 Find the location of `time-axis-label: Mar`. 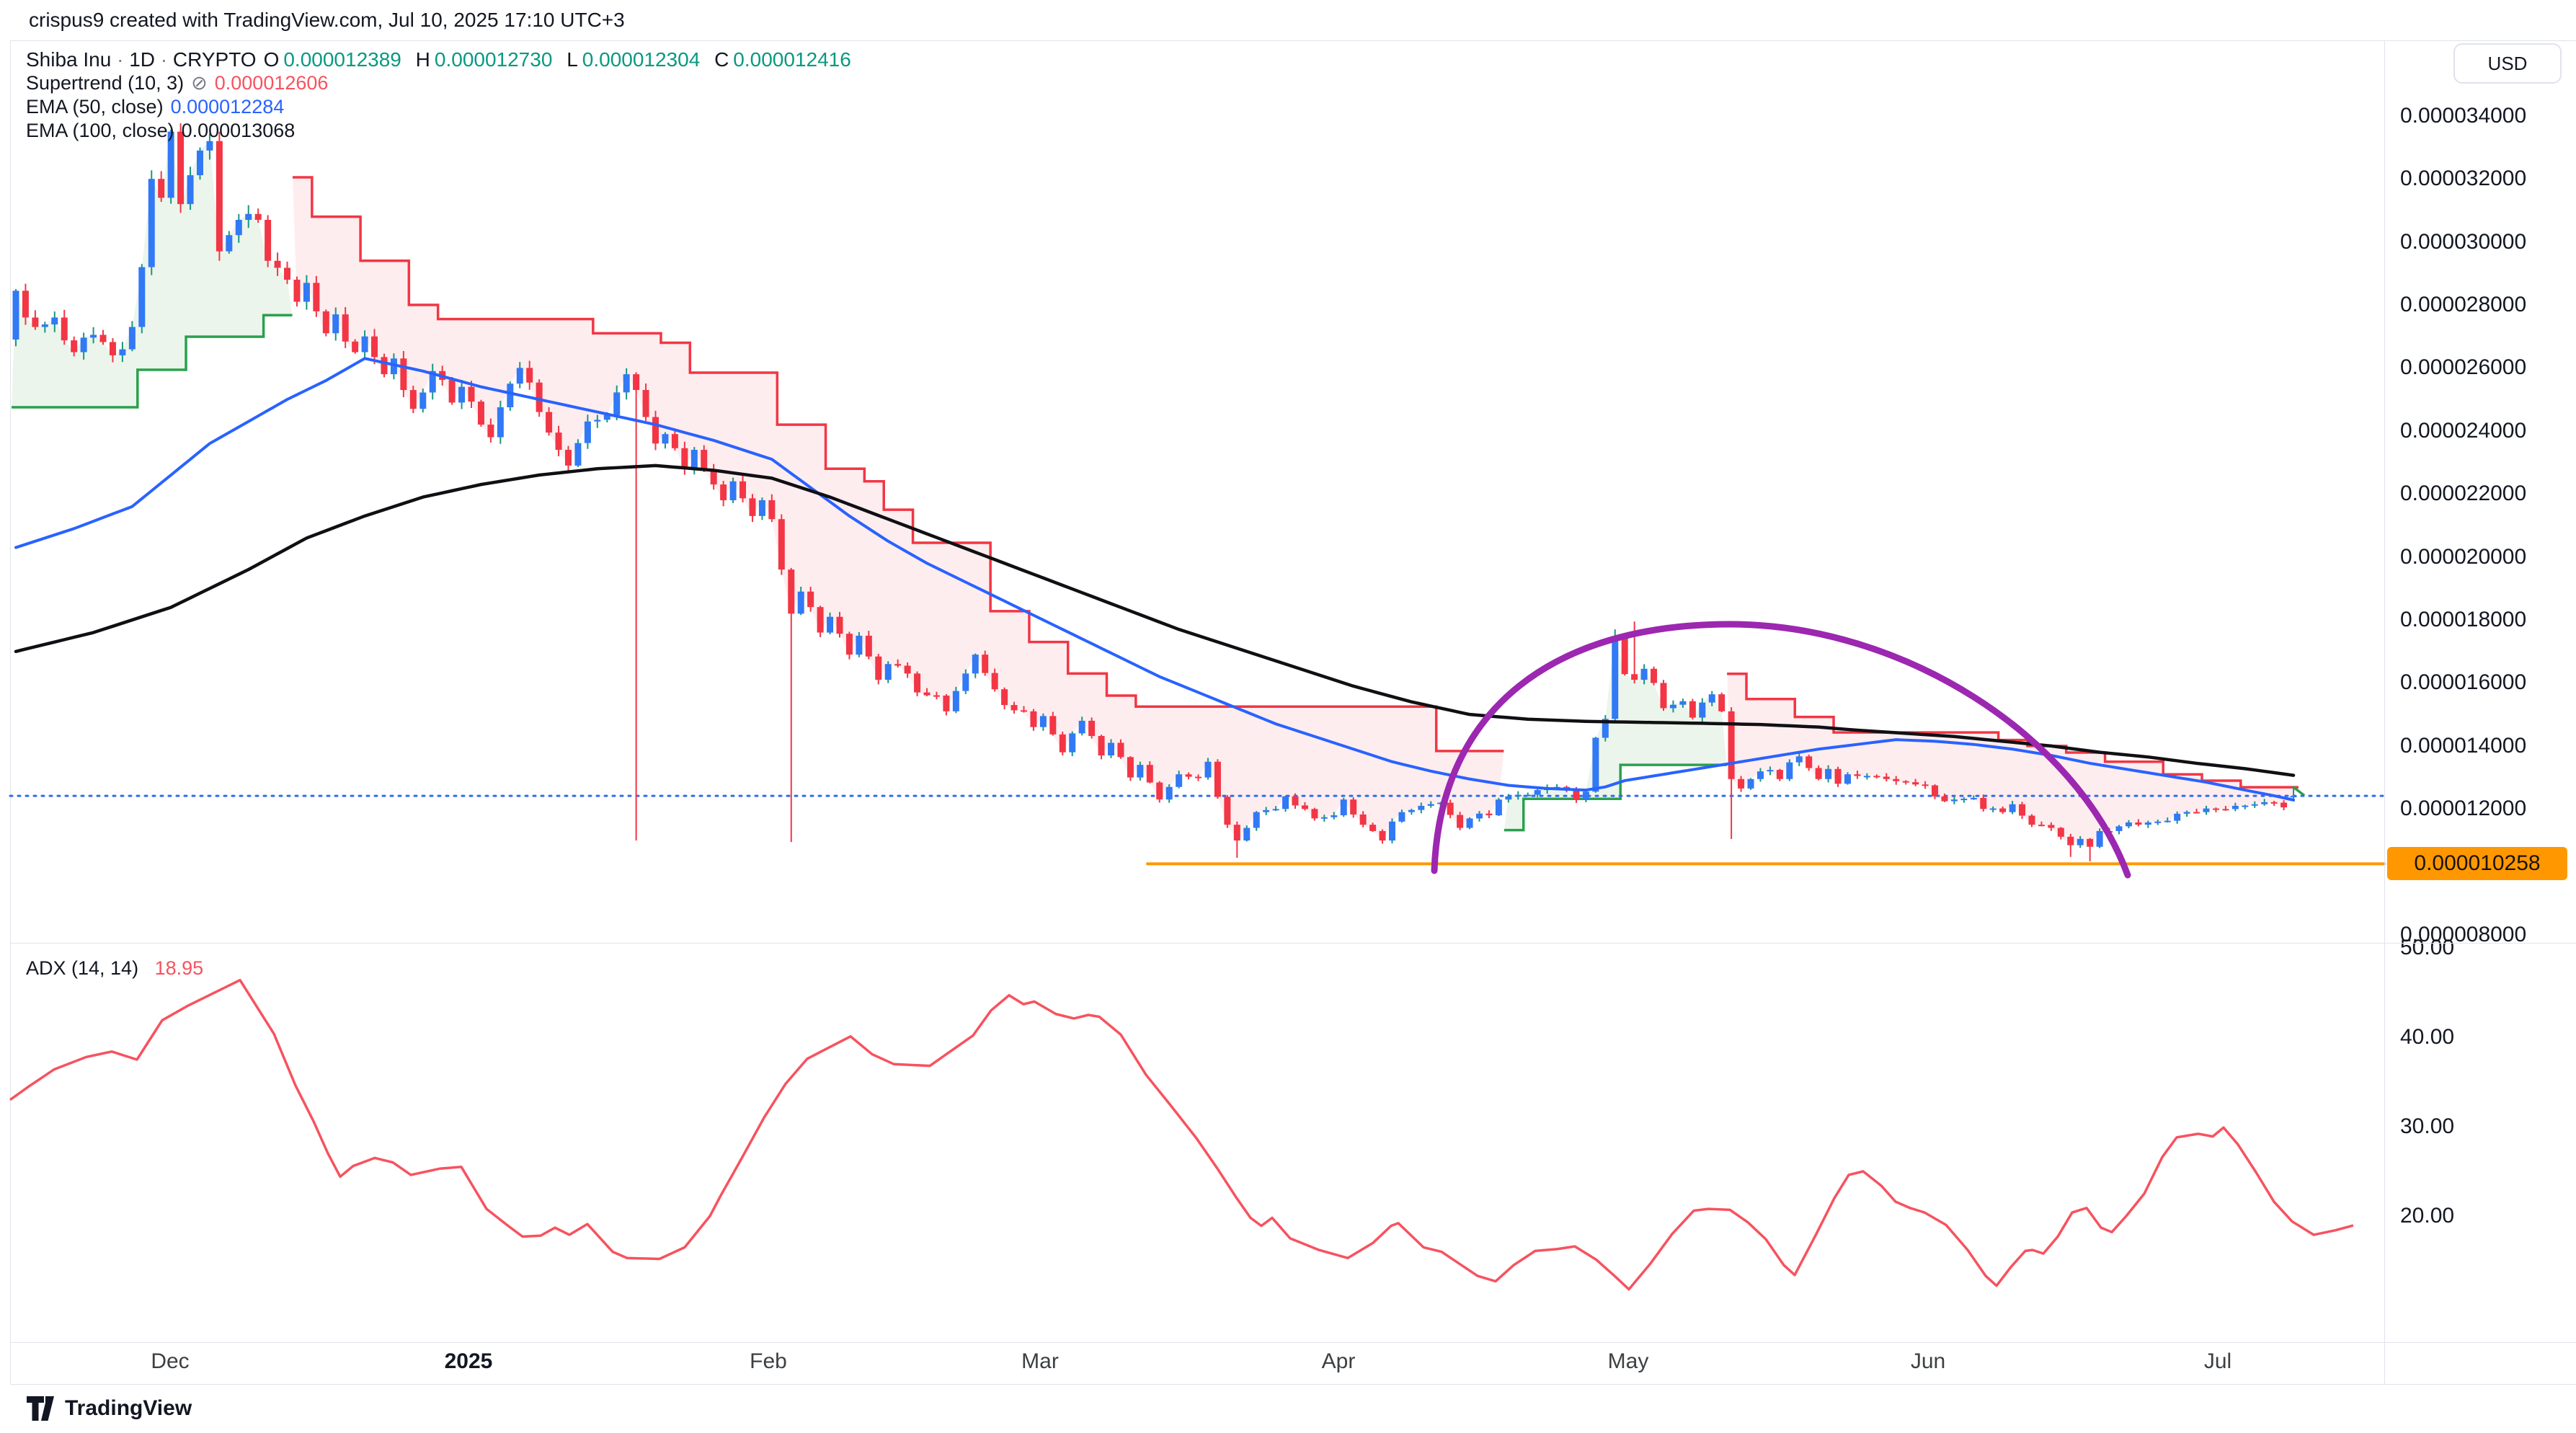

time-axis-label: Mar is located at coordinates (1040, 1361).